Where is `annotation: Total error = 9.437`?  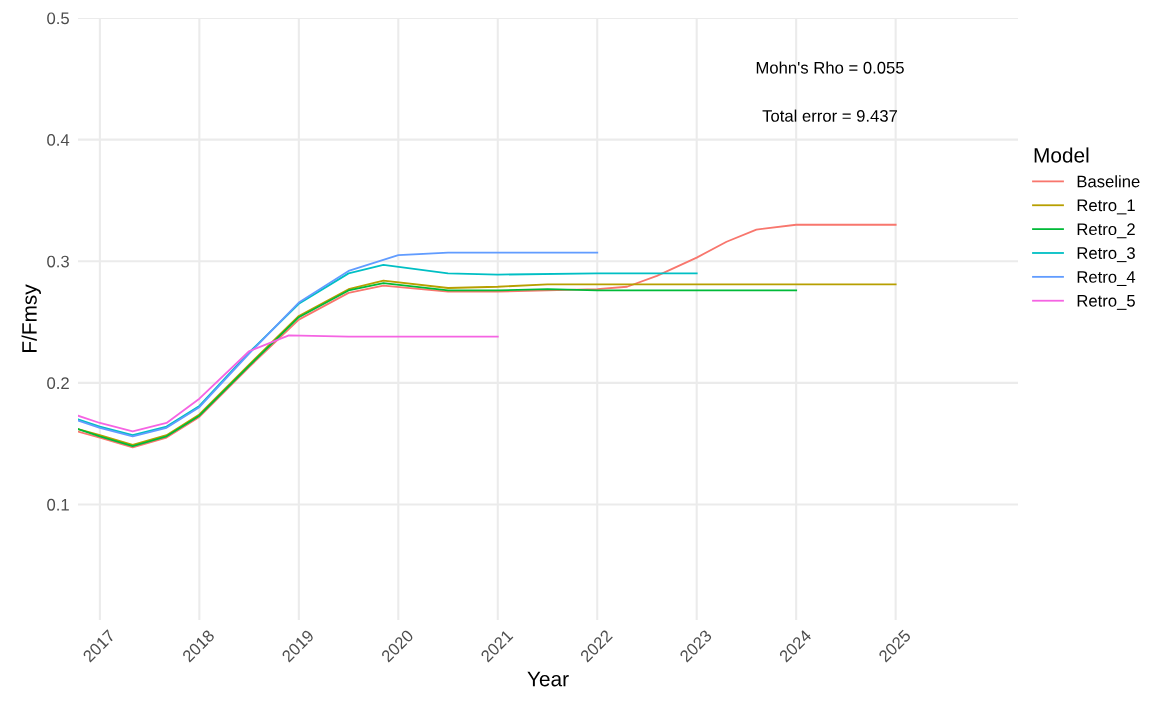
annotation: Total error = 9.437 is located at coordinates (830, 115).